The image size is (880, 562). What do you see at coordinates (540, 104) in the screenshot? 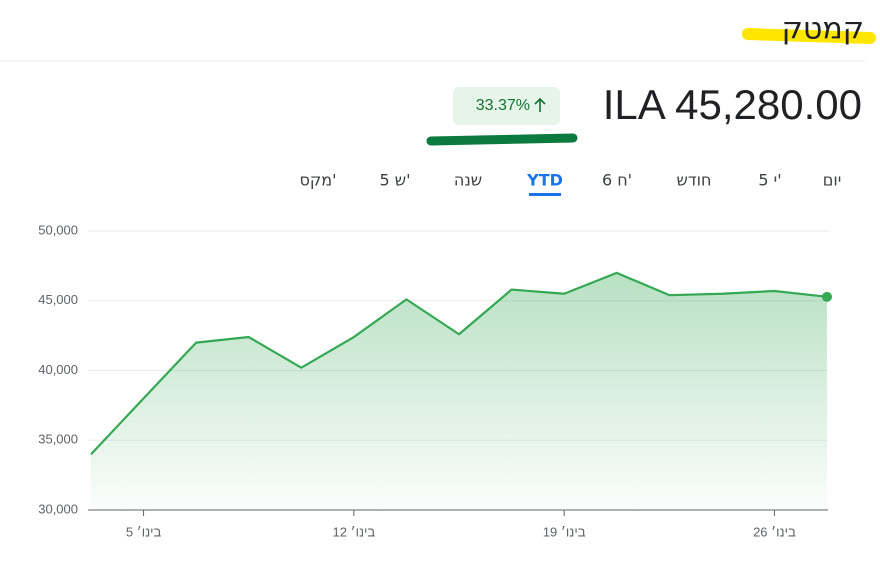
I see `up-arrow` at bounding box center [540, 104].